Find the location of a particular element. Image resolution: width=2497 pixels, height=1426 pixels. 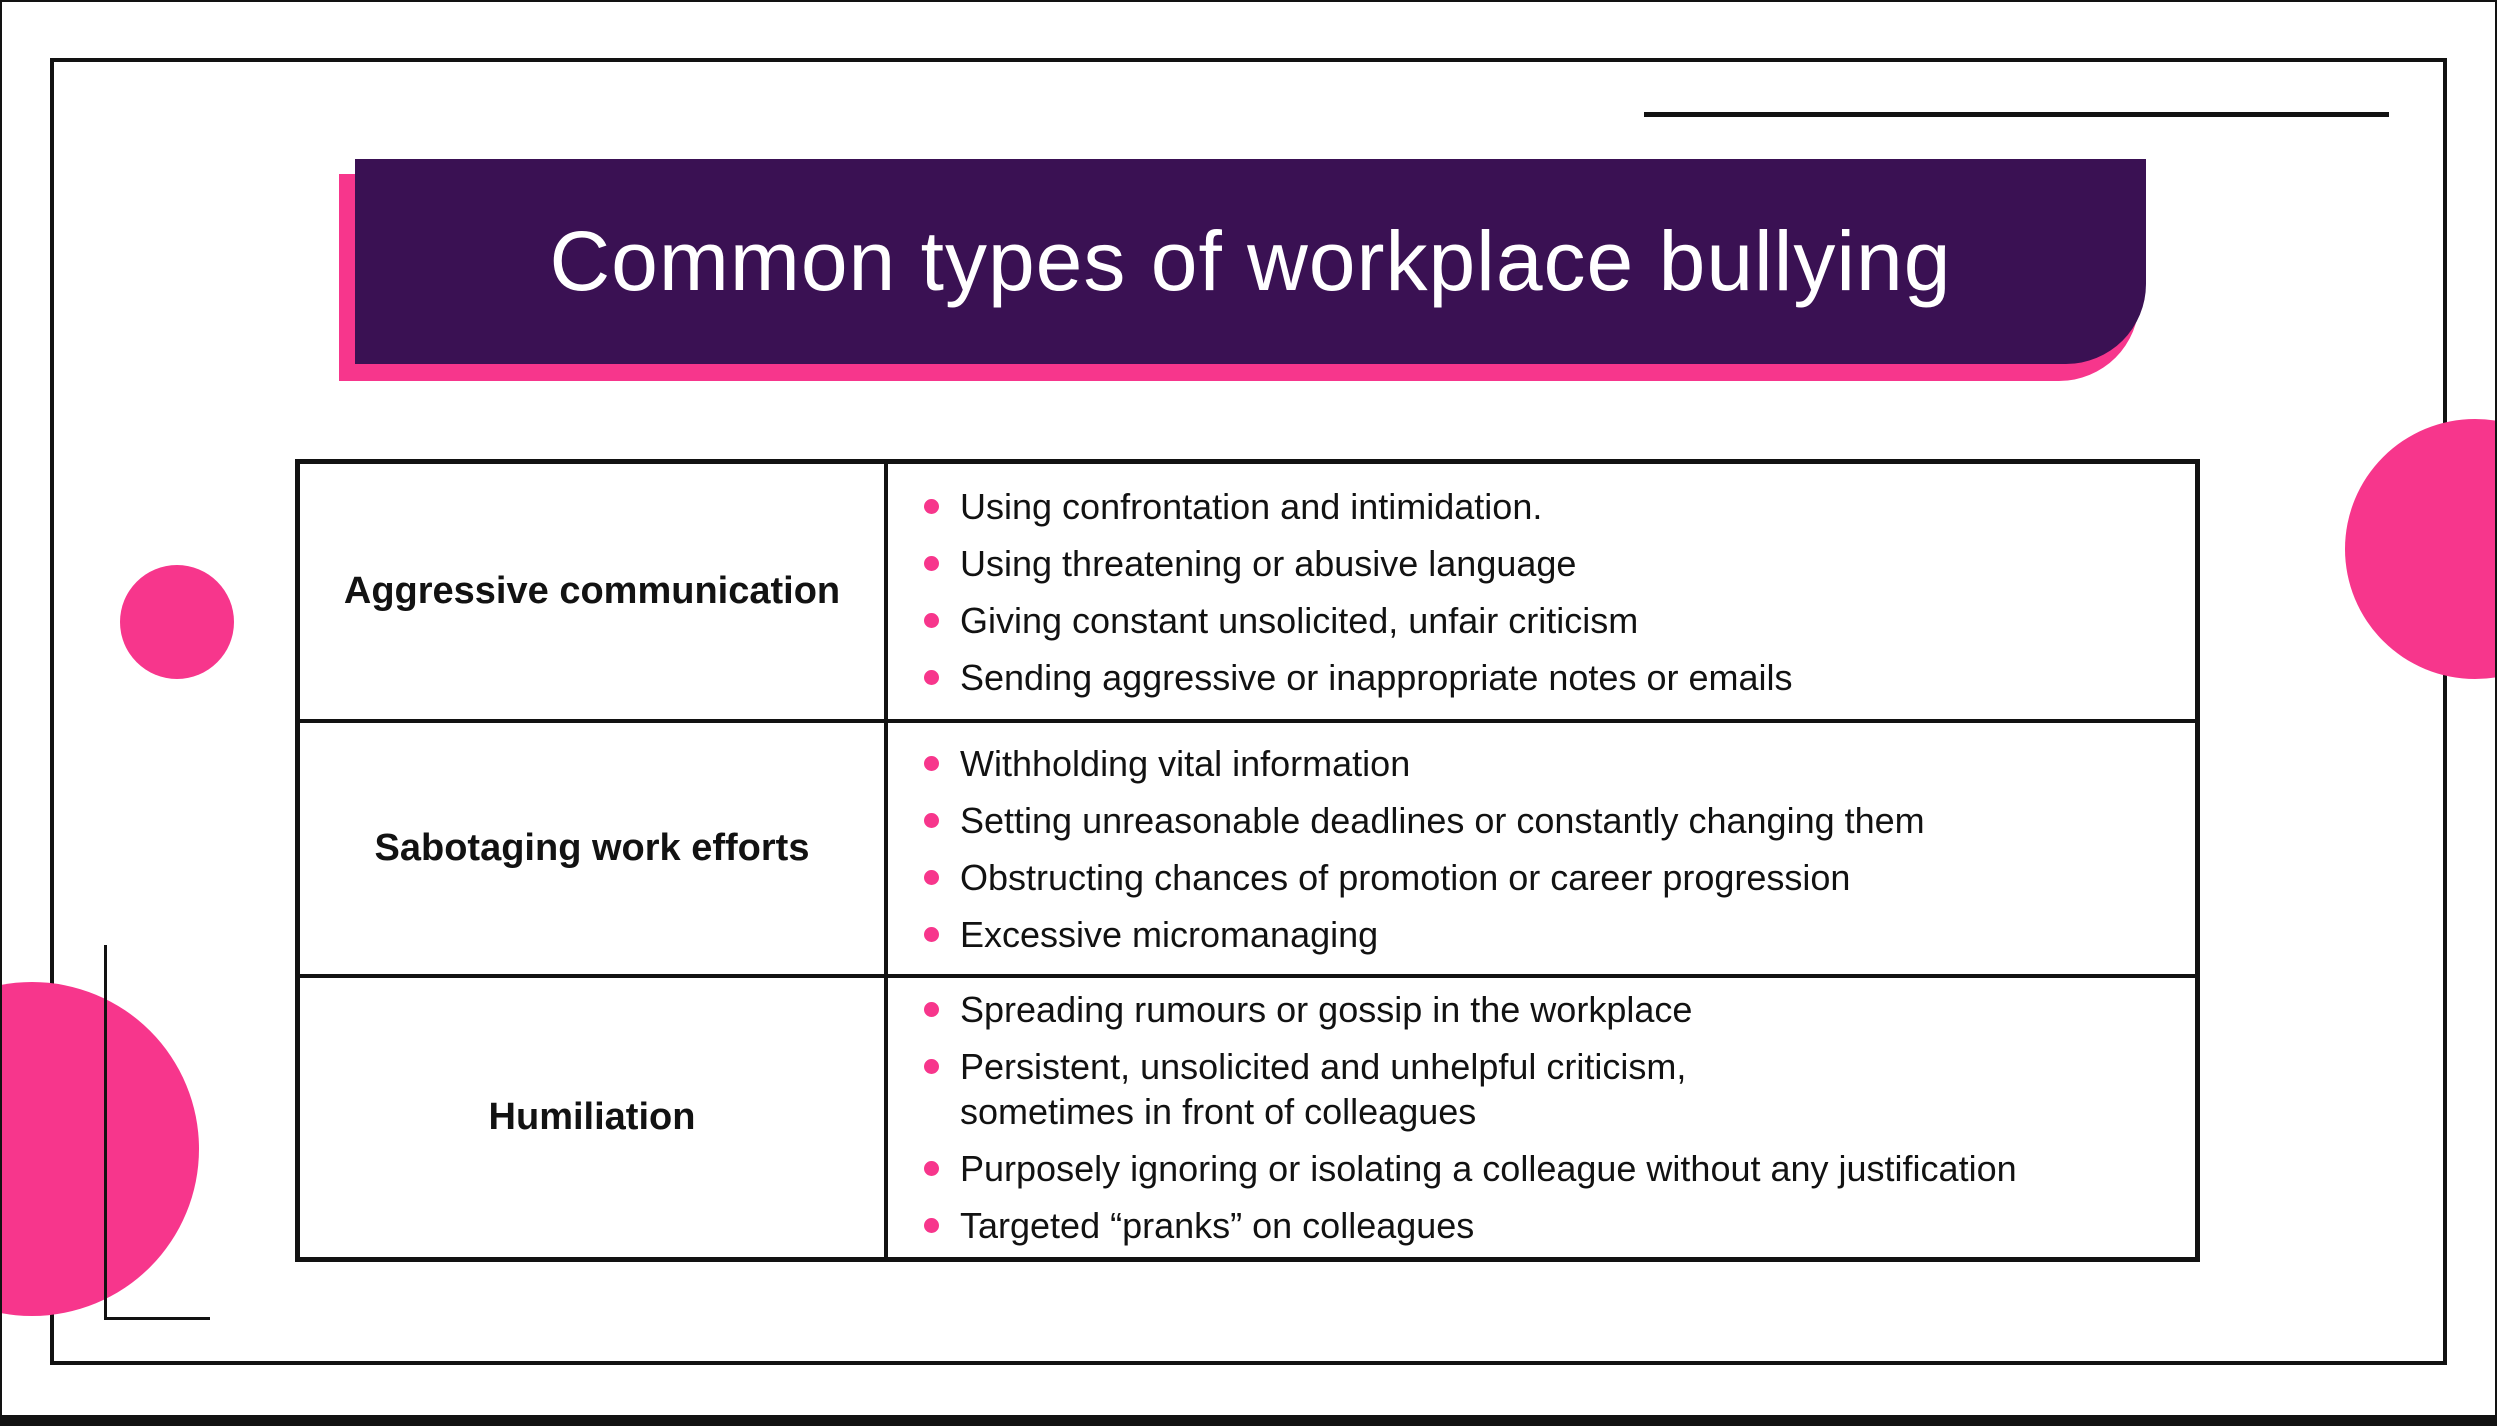

row-label: Aggressive communication is located at coordinates (592, 590).